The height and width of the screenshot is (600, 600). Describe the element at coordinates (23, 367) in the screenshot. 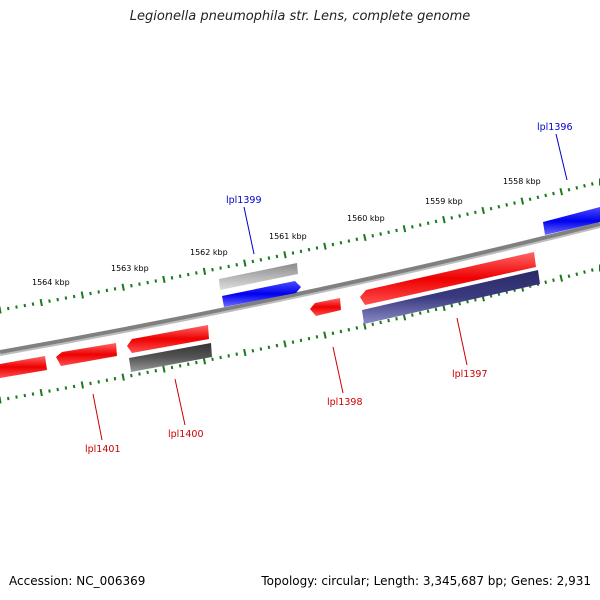

I see `gene-left-edge-bar` at that location.